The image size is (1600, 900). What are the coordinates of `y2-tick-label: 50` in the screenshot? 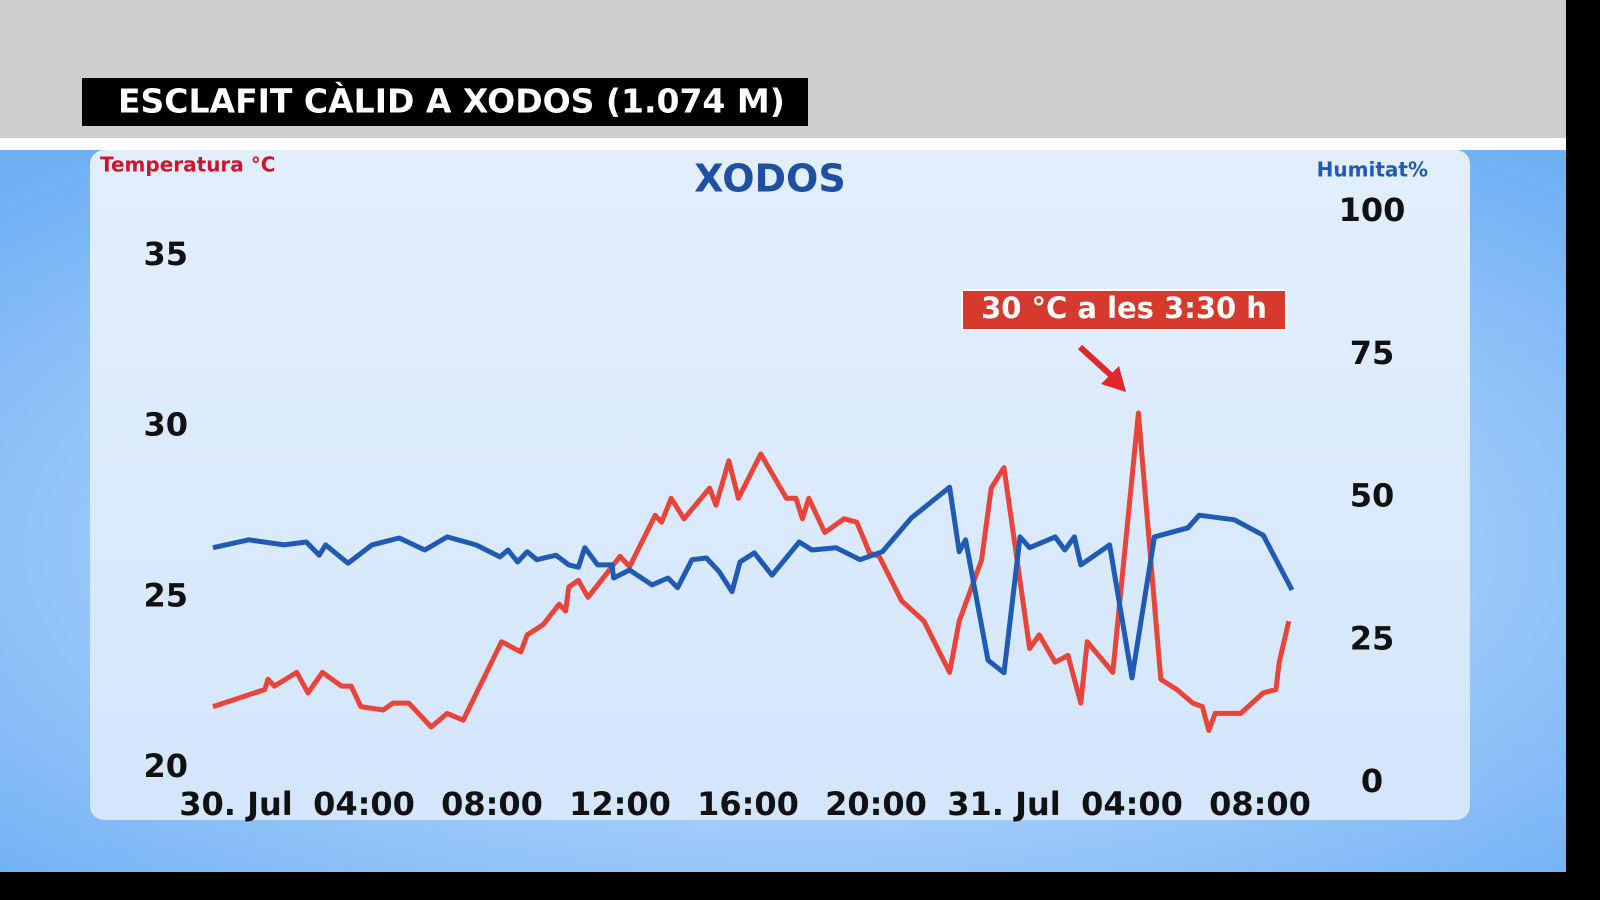 It's located at (1372, 496).